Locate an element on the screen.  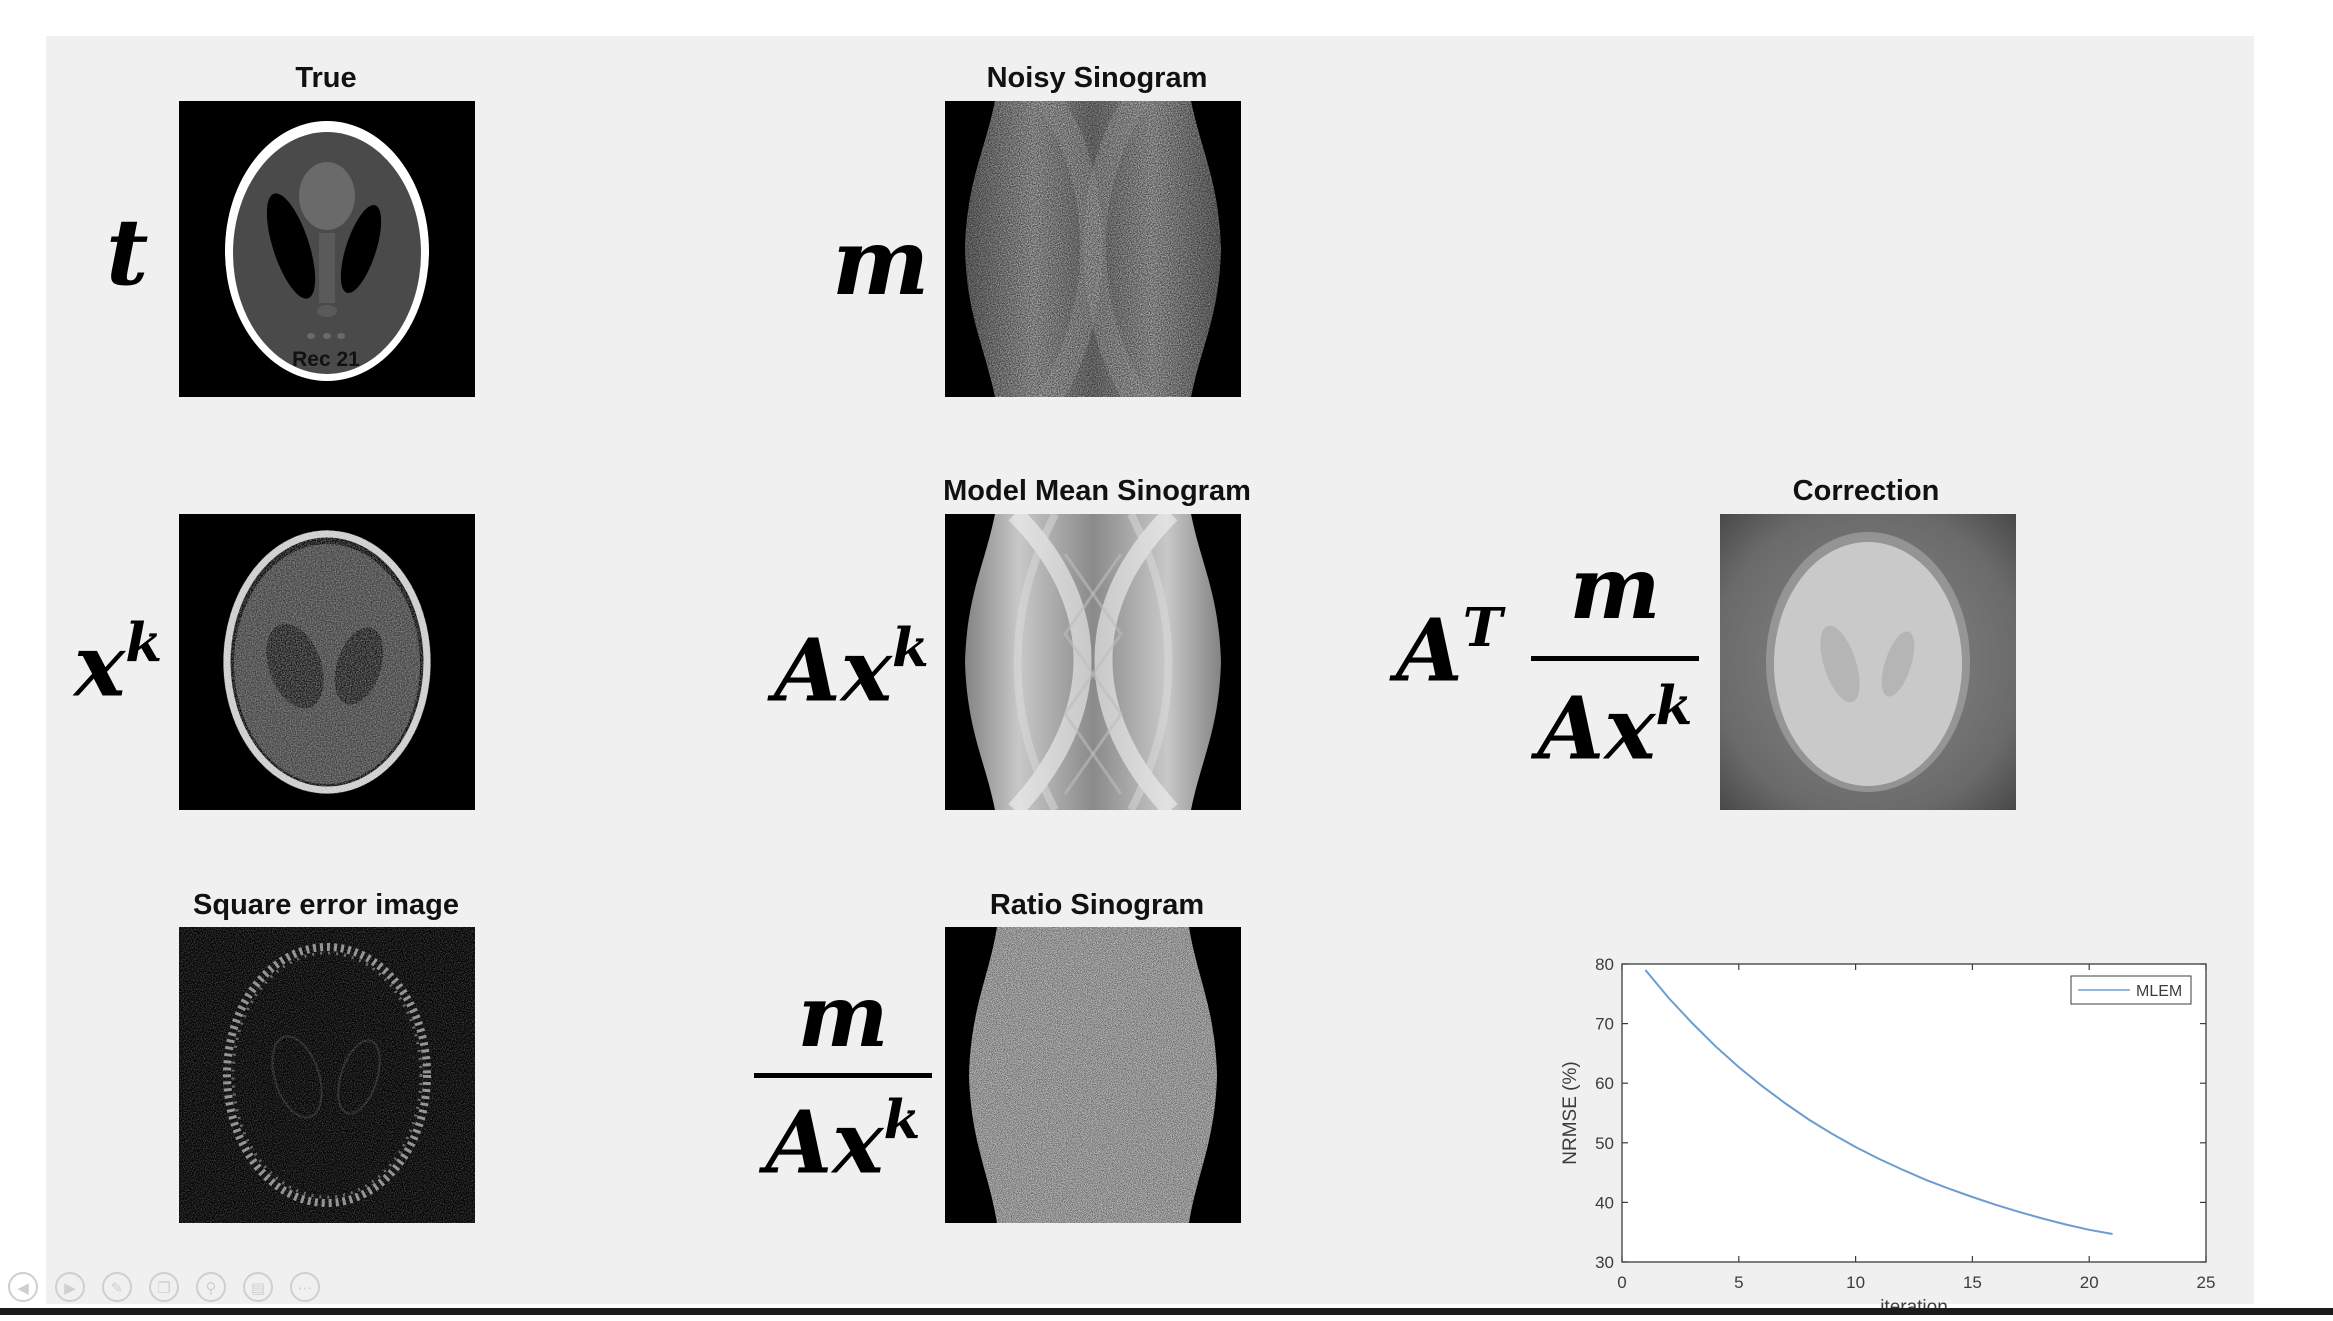
chart-series-group is located at coordinates (1878, 1102).